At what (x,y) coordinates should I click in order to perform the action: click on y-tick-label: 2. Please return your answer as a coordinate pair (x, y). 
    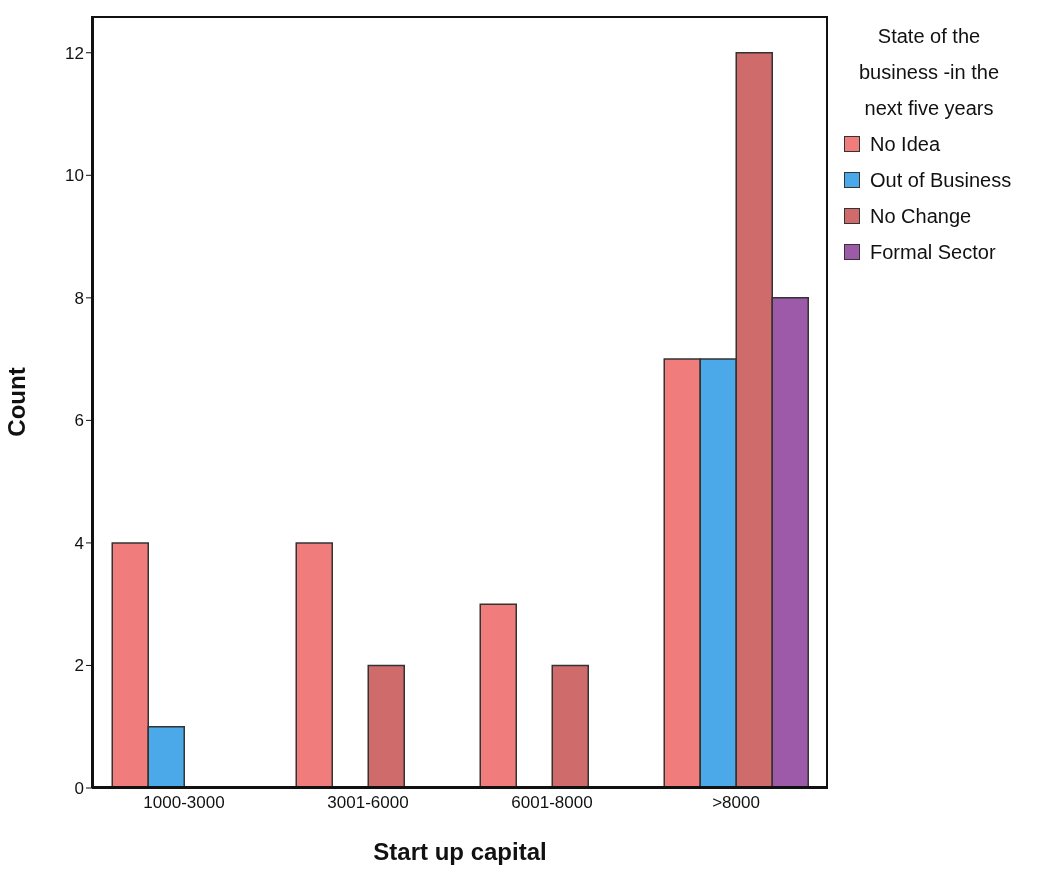
    Looking at the image, I should click on (79, 666).